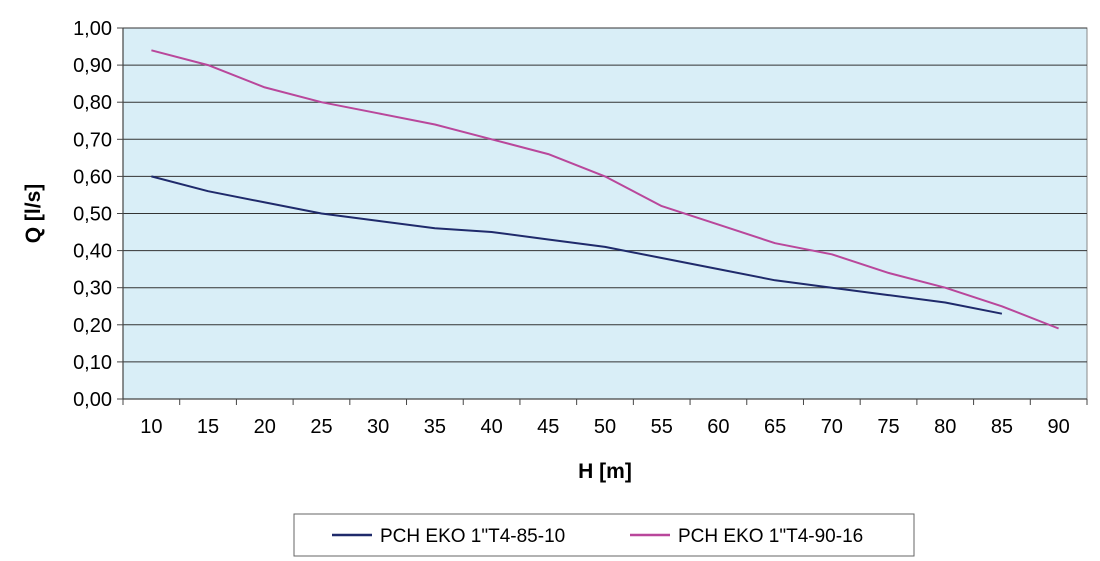 The height and width of the screenshot is (561, 1100). What do you see at coordinates (92, 177) in the screenshot?
I see `y-tick-label: 0,60` at bounding box center [92, 177].